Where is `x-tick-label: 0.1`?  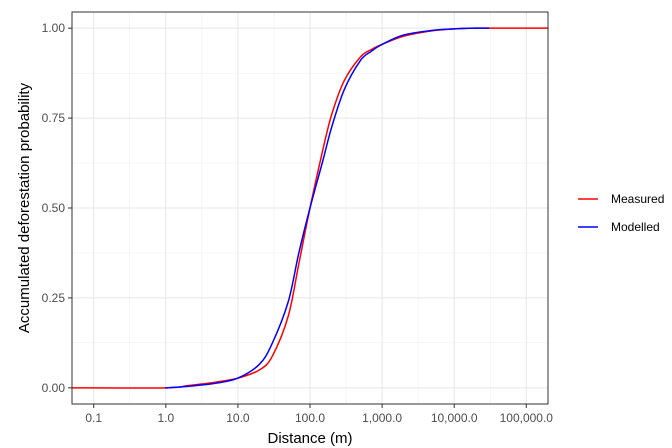 x-tick-label: 0.1 is located at coordinates (93, 418).